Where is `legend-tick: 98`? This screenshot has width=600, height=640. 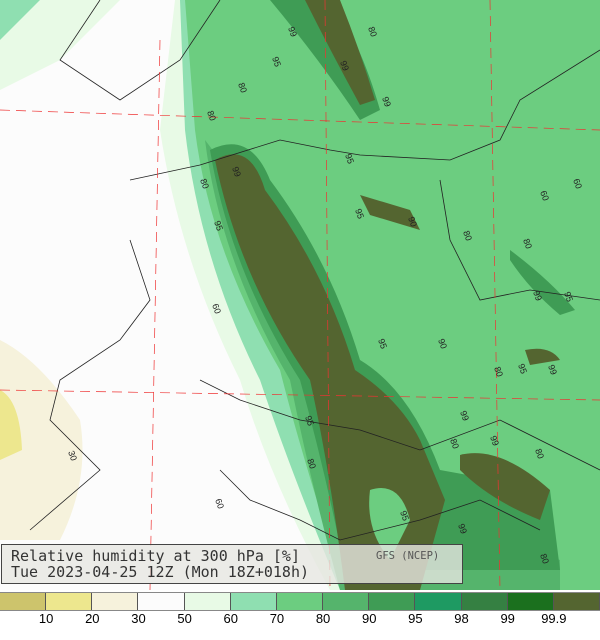 legend-tick: 98 is located at coordinates (461, 618).